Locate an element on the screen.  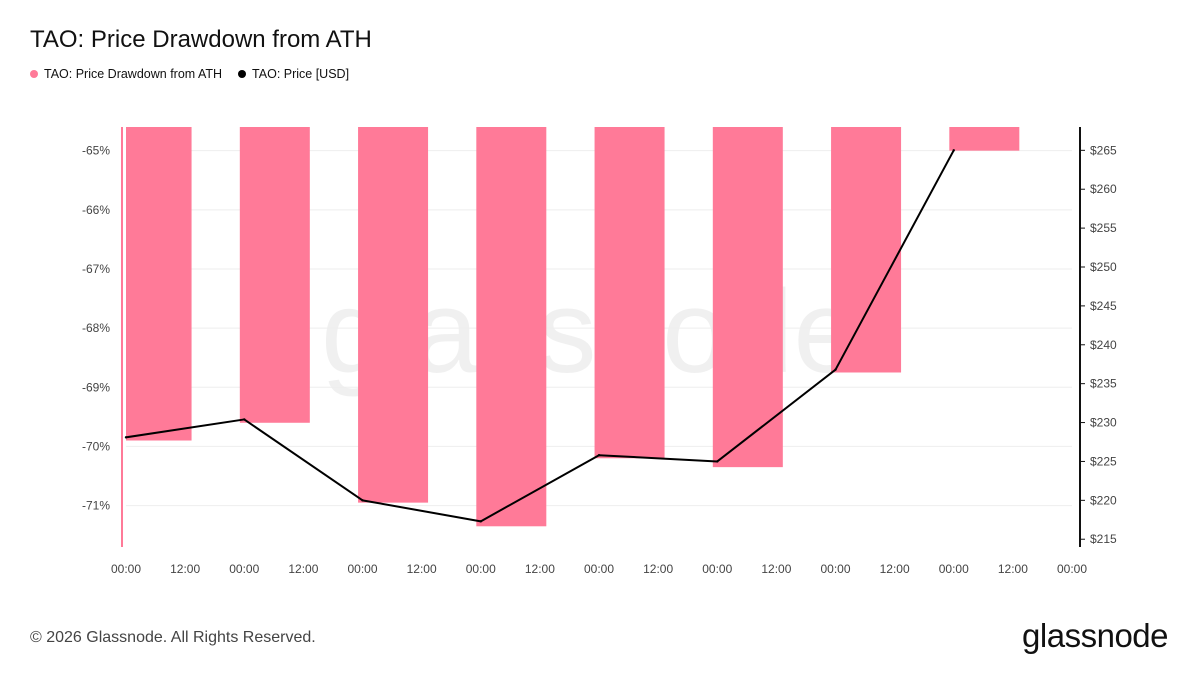
y-right-tick-label: $255 is located at coordinates (1103, 228).